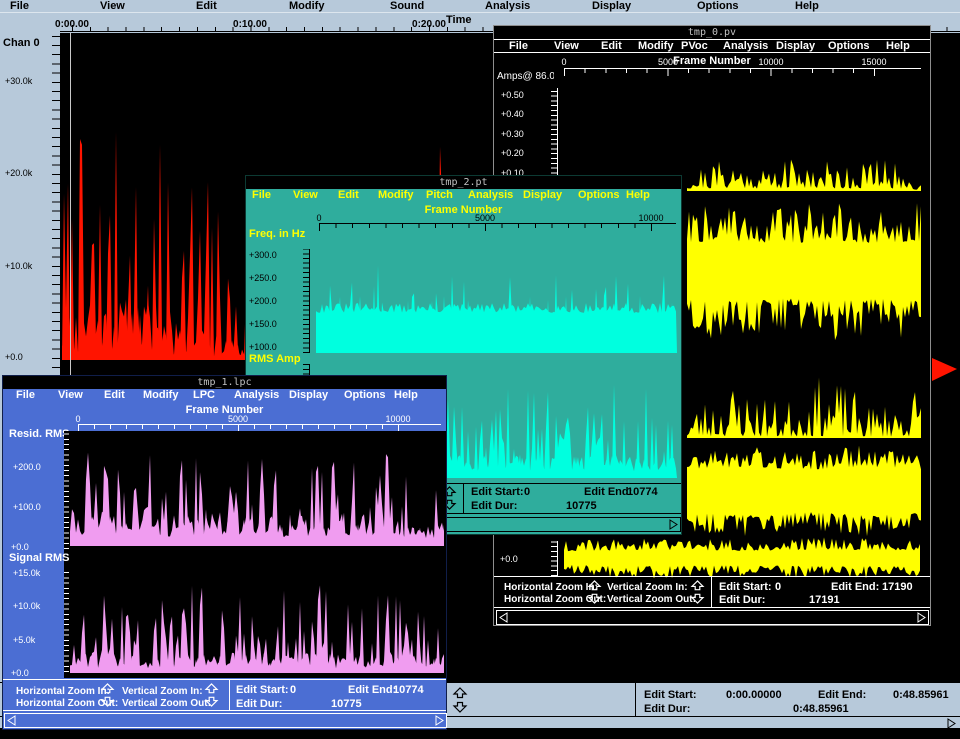 Image resolution: width=960 pixels, height=739 pixels. What do you see at coordinates (694, 46) in the screenshot?
I see `menu-item-pvoc: PVoc` at bounding box center [694, 46].